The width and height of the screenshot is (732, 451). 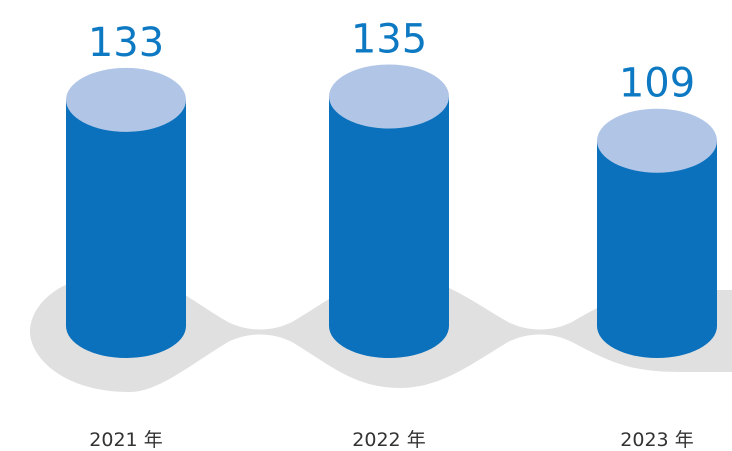 I want to click on value-label: 133, so click(x=126, y=43).